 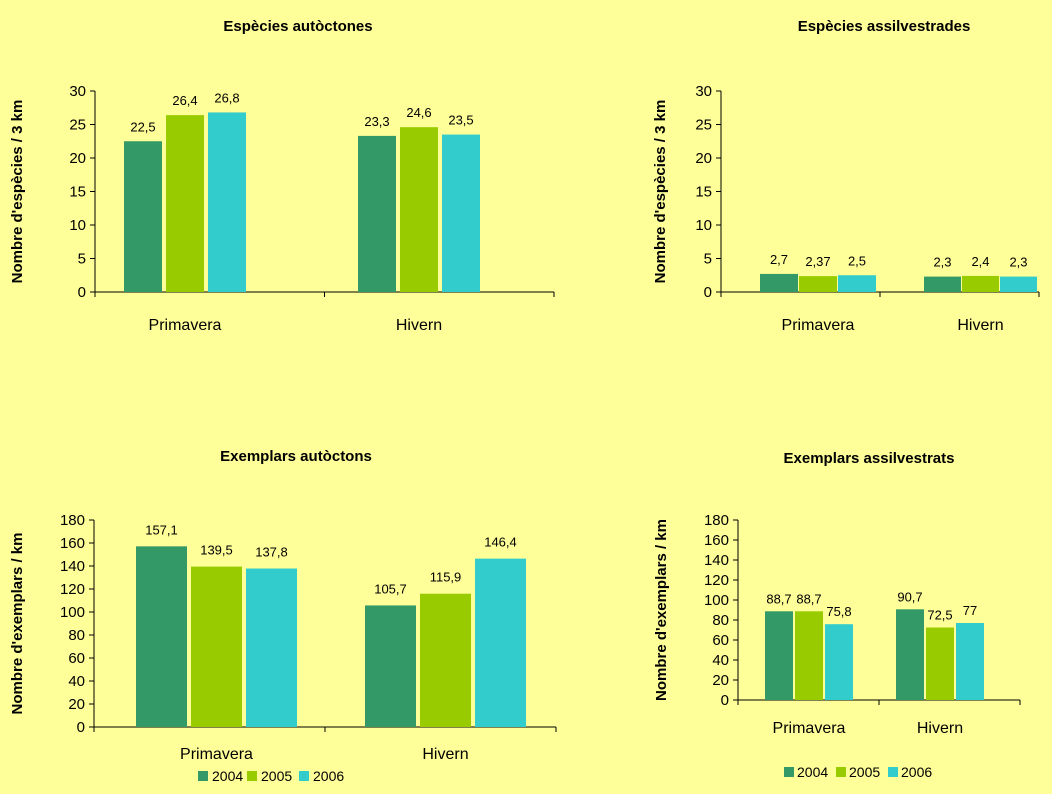 I want to click on data-label: 2,5, so click(x=857, y=260).